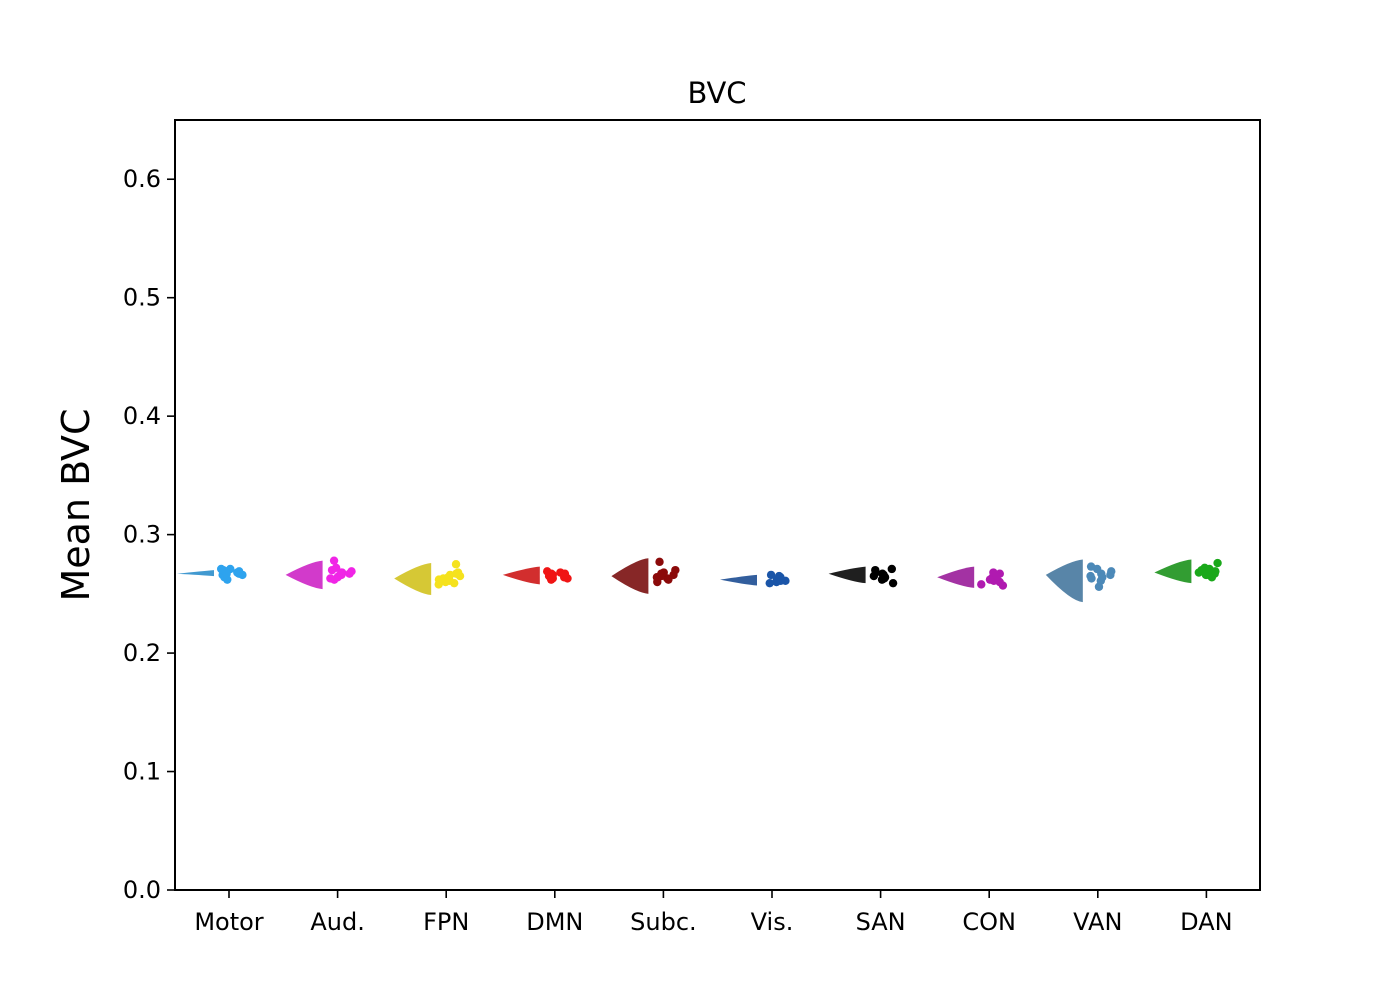  Describe the element at coordinates (1097, 922) in the screenshot. I see `x-tick-label: VAN` at that location.